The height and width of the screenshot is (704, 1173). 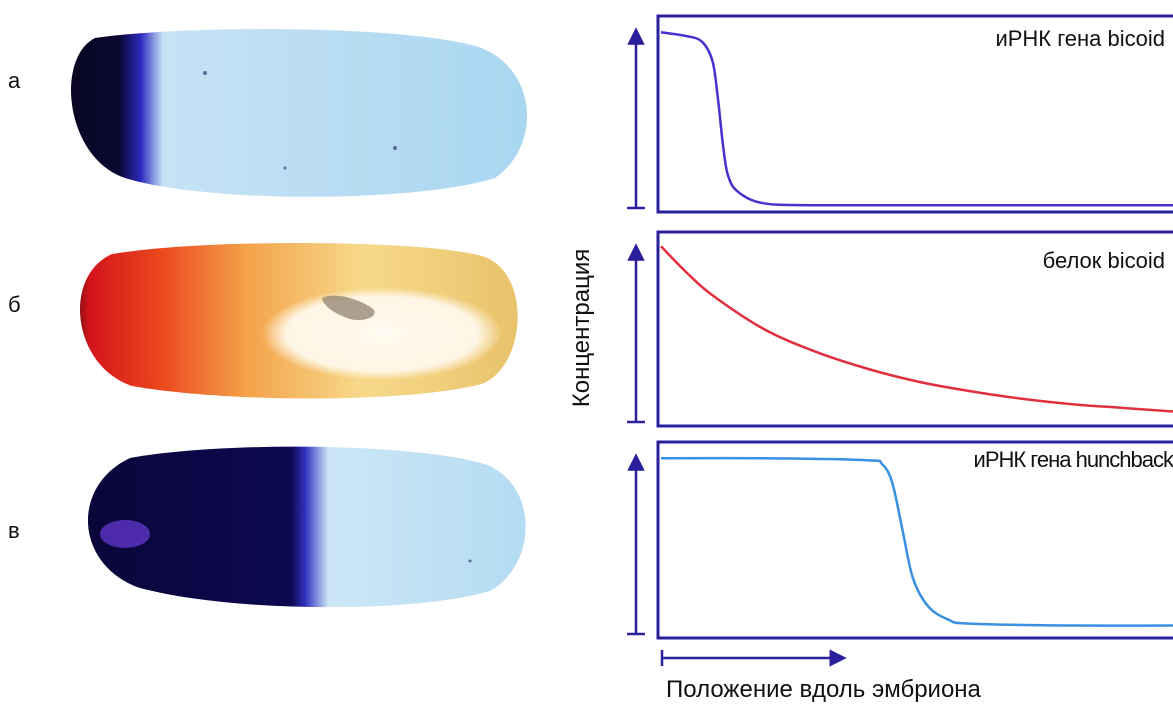 I want to click on chart-hunchback-mrna, so click(x=900, y=540).